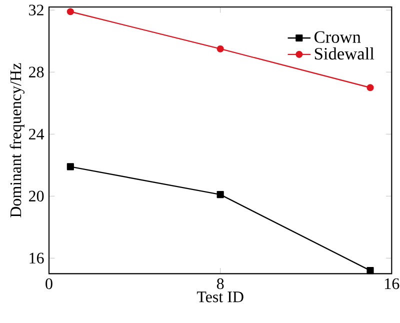 The image size is (400, 323). I want to click on legend-label: Sidewall, so click(344, 53).